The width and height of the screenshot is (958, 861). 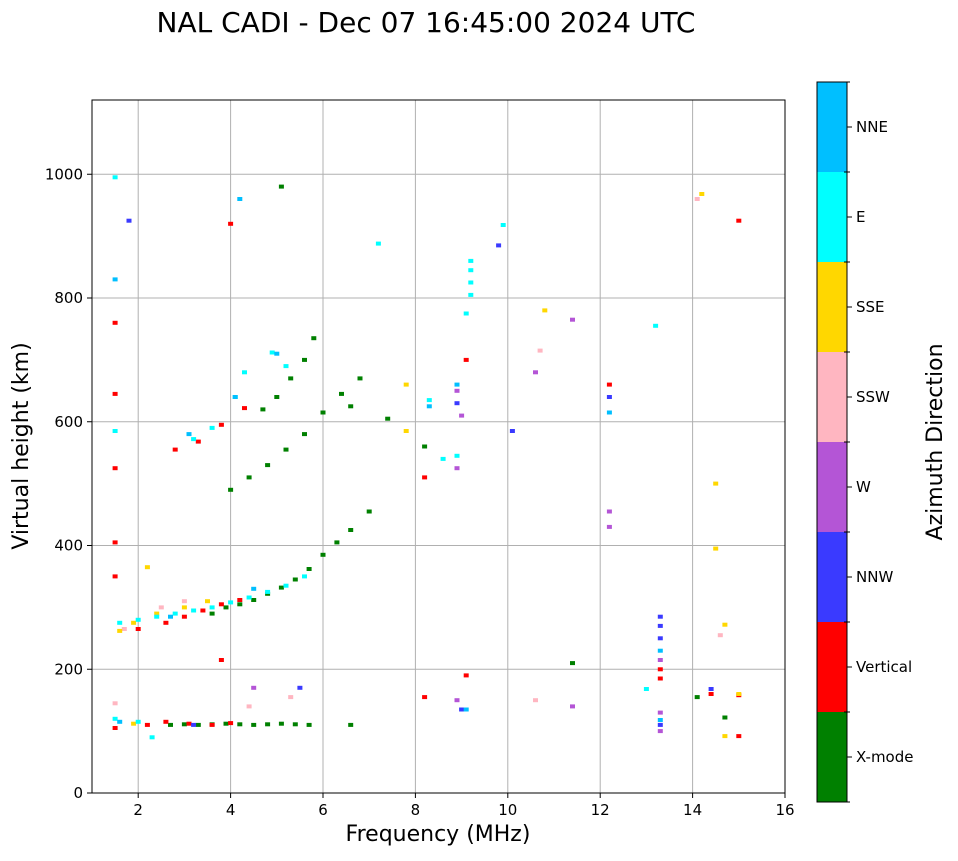 I want to click on colorbar-tick-label: SSW, so click(x=873, y=397).